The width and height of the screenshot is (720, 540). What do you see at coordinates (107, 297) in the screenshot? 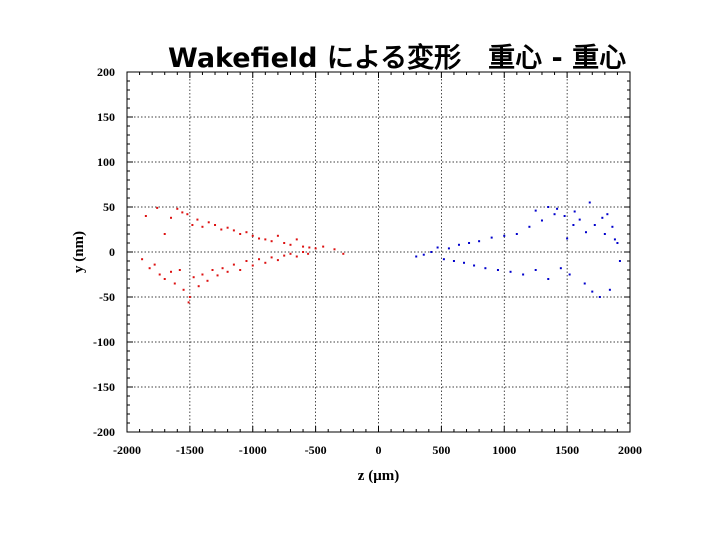
I see `y-tick-label: -50` at bounding box center [107, 297].